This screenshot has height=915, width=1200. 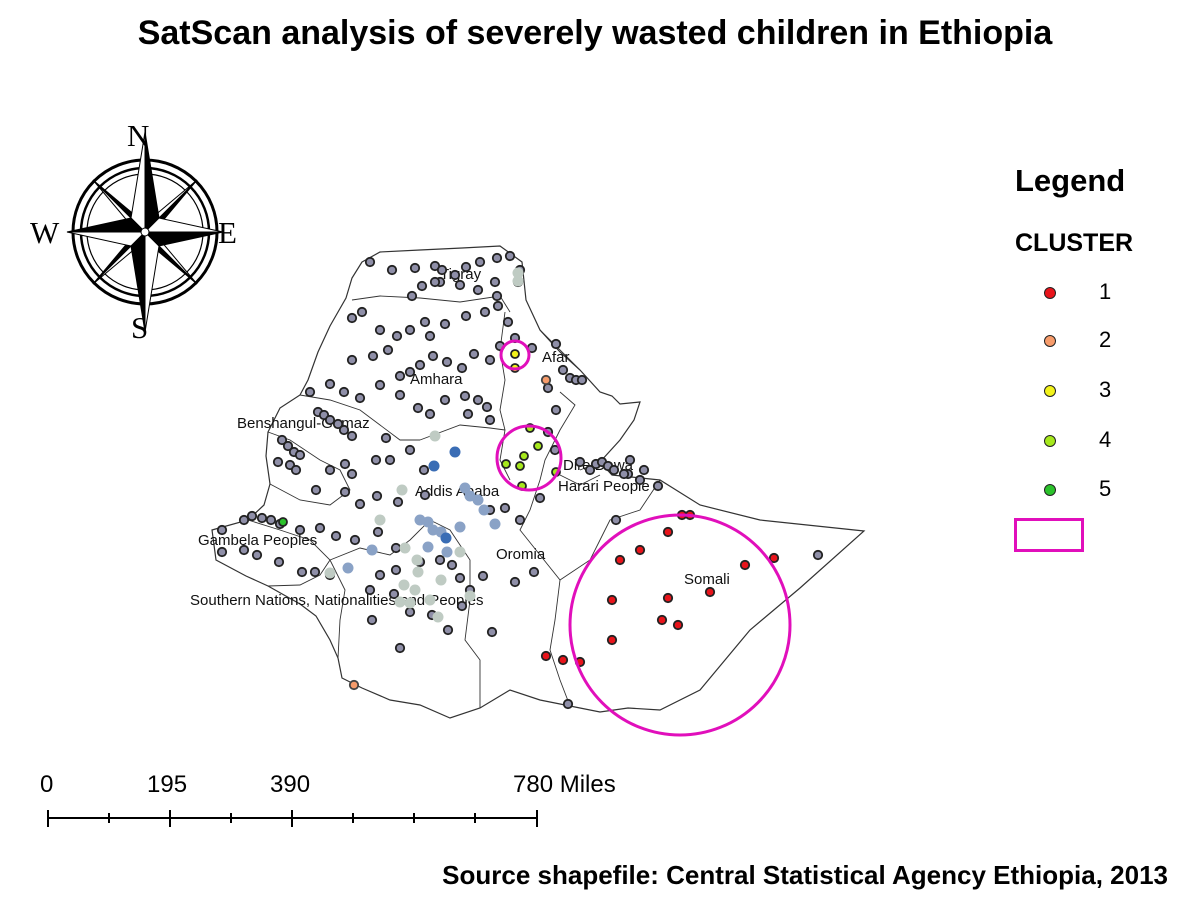 What do you see at coordinates (604, 486) in the screenshot?
I see `region-label-harari: Harari People` at bounding box center [604, 486].